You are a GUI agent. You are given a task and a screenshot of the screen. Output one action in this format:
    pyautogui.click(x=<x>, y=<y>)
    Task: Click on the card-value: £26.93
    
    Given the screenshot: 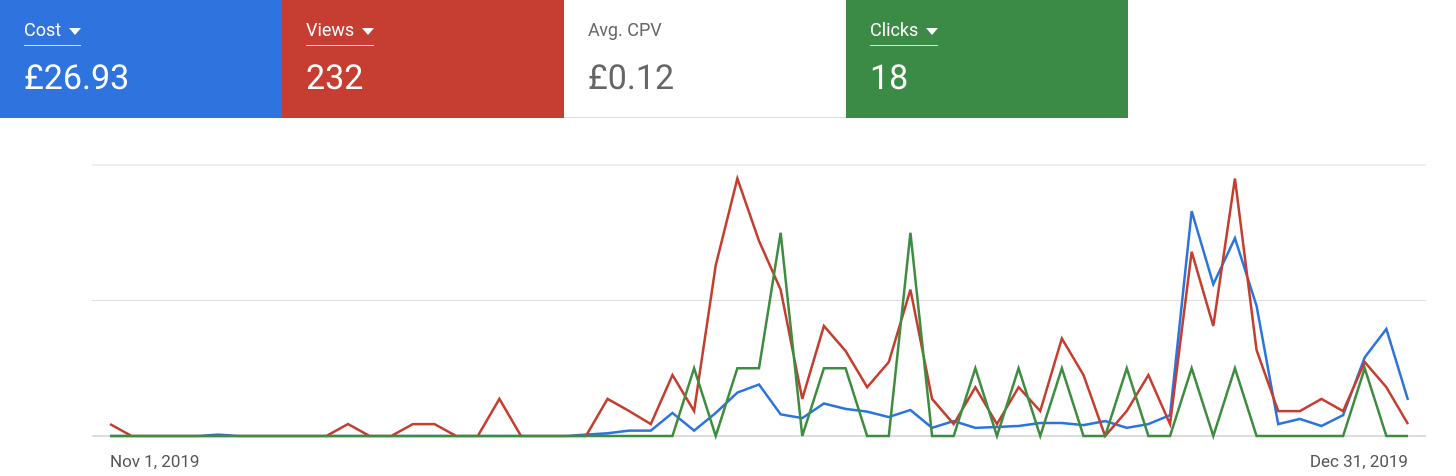 What is the action you would take?
    pyautogui.click(x=77, y=78)
    